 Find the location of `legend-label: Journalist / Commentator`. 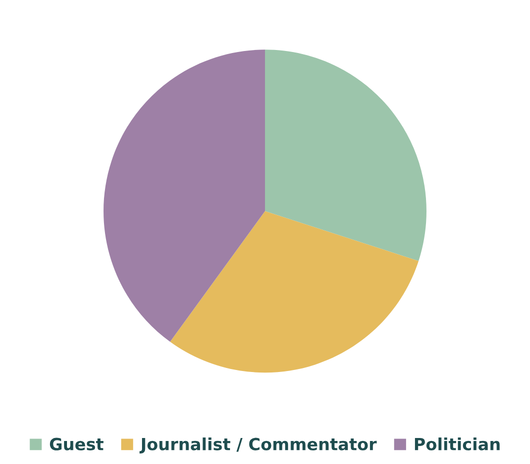

legend-label: Journalist / Commentator is located at coordinates (258, 446).